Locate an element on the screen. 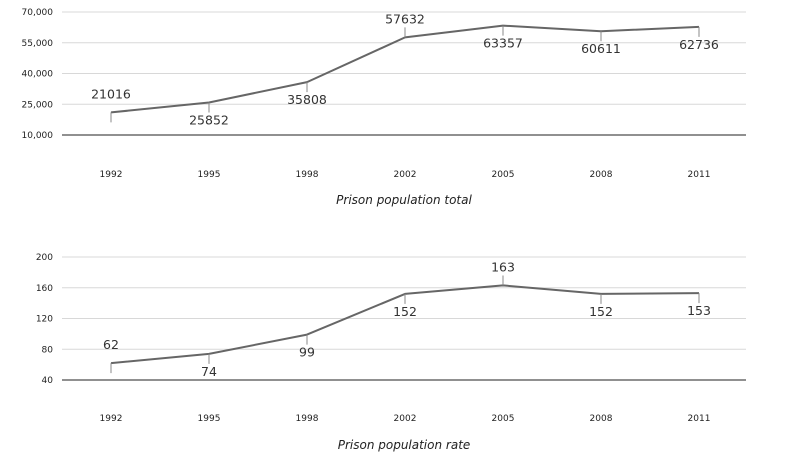 The height and width of the screenshot is (465, 808). rate-y-tick-label: 40 is located at coordinates (48, 381).